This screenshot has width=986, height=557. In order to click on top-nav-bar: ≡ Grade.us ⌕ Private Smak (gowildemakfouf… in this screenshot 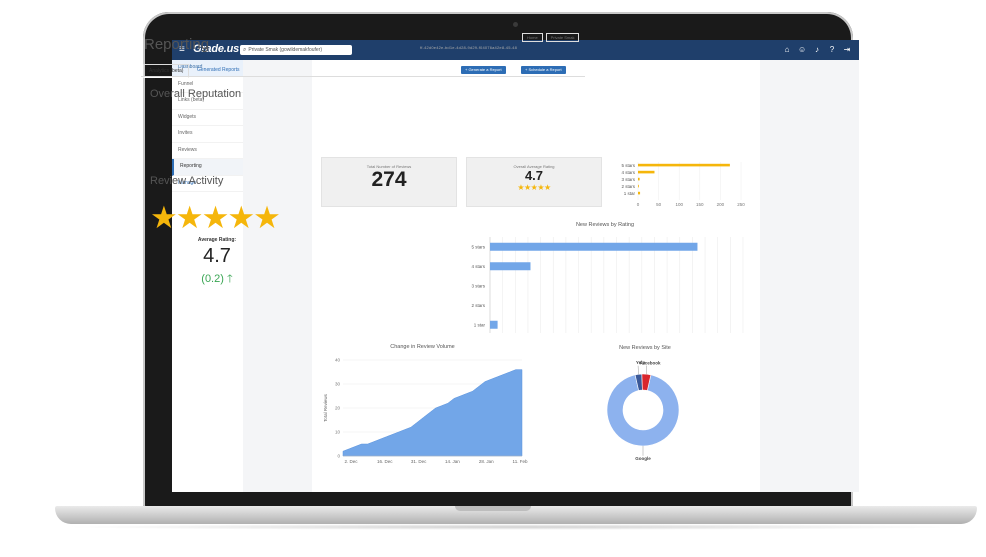, I will do `click(515, 50)`.